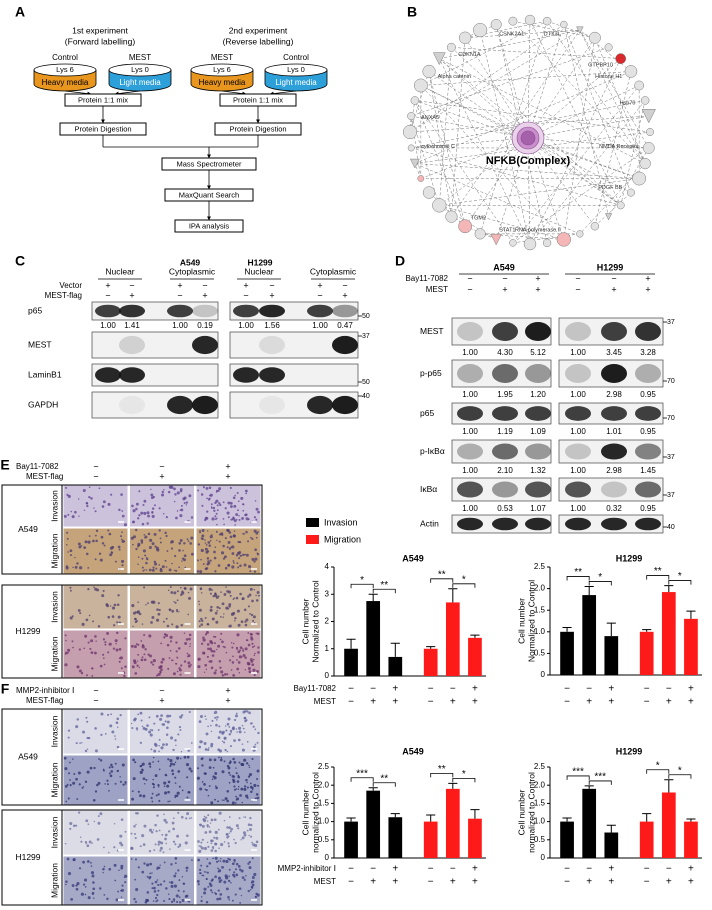  I want to click on quantification: 1.20, so click(538, 394).